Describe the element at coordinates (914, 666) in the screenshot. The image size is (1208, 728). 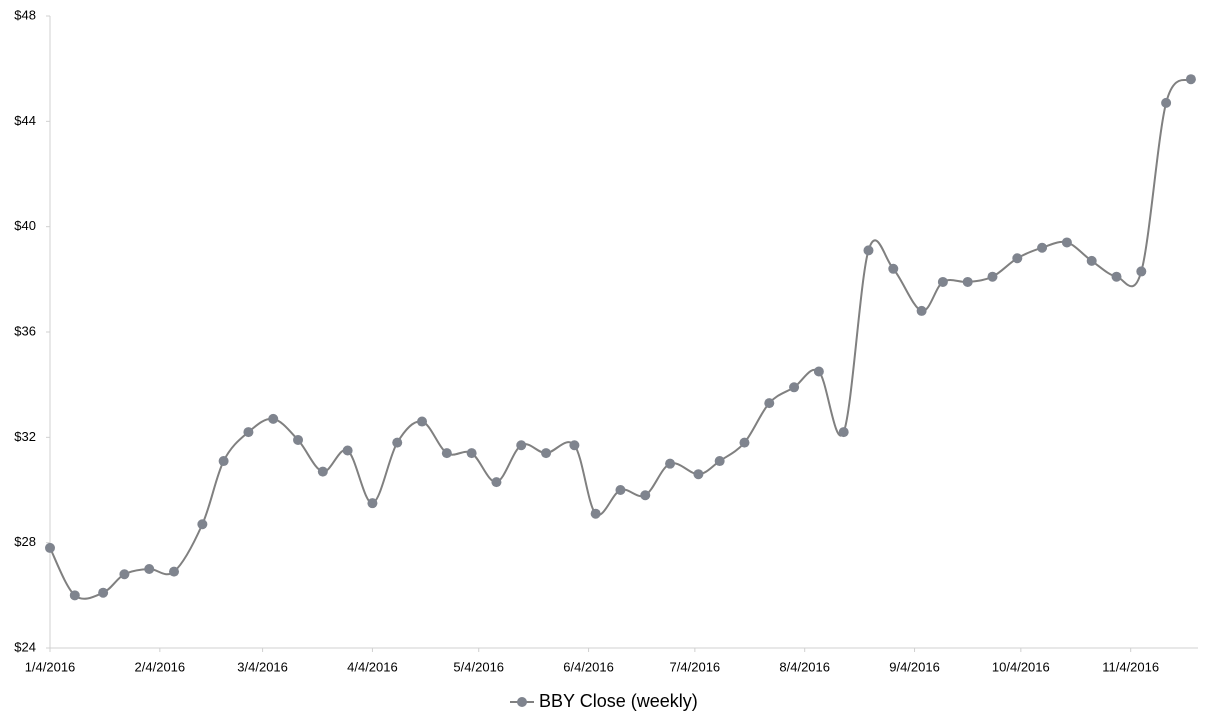
I see `x-tick-label: 9/4/2016` at that location.